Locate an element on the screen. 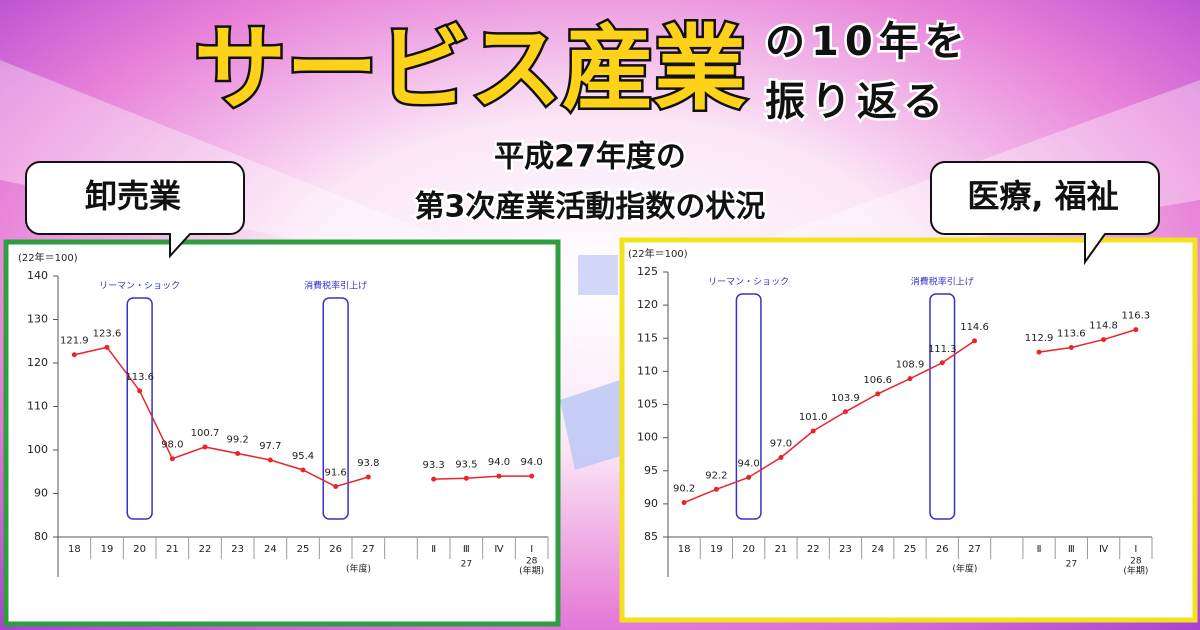 This screenshot has width=1200, height=630. value-label: 123.6 is located at coordinates (107, 333).